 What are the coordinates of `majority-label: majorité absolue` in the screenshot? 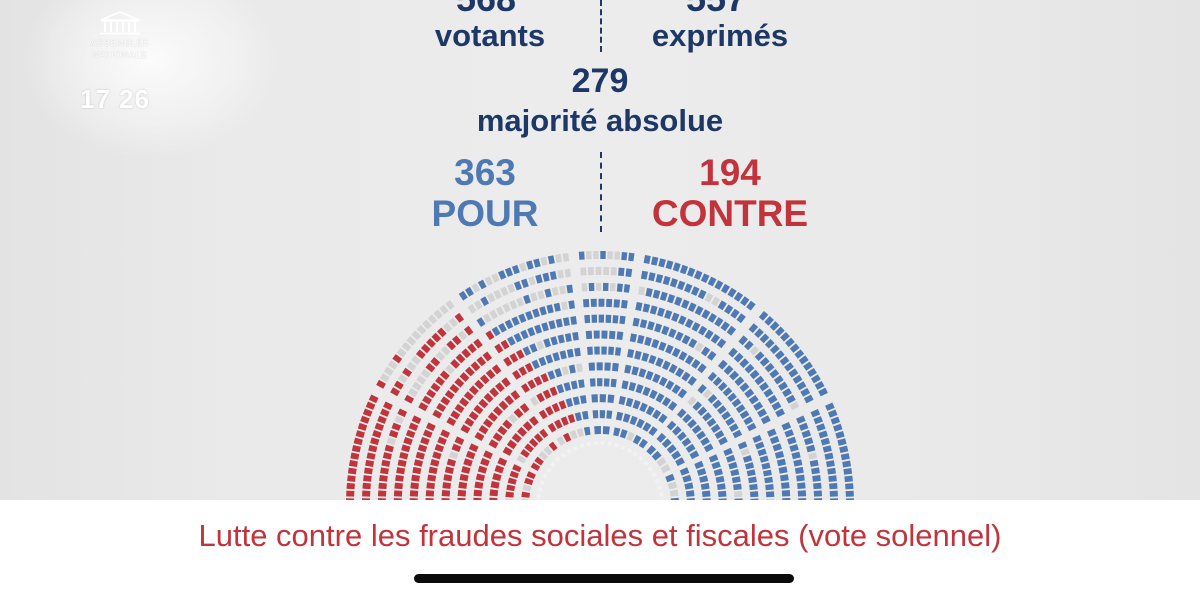 It's located at (600, 120).